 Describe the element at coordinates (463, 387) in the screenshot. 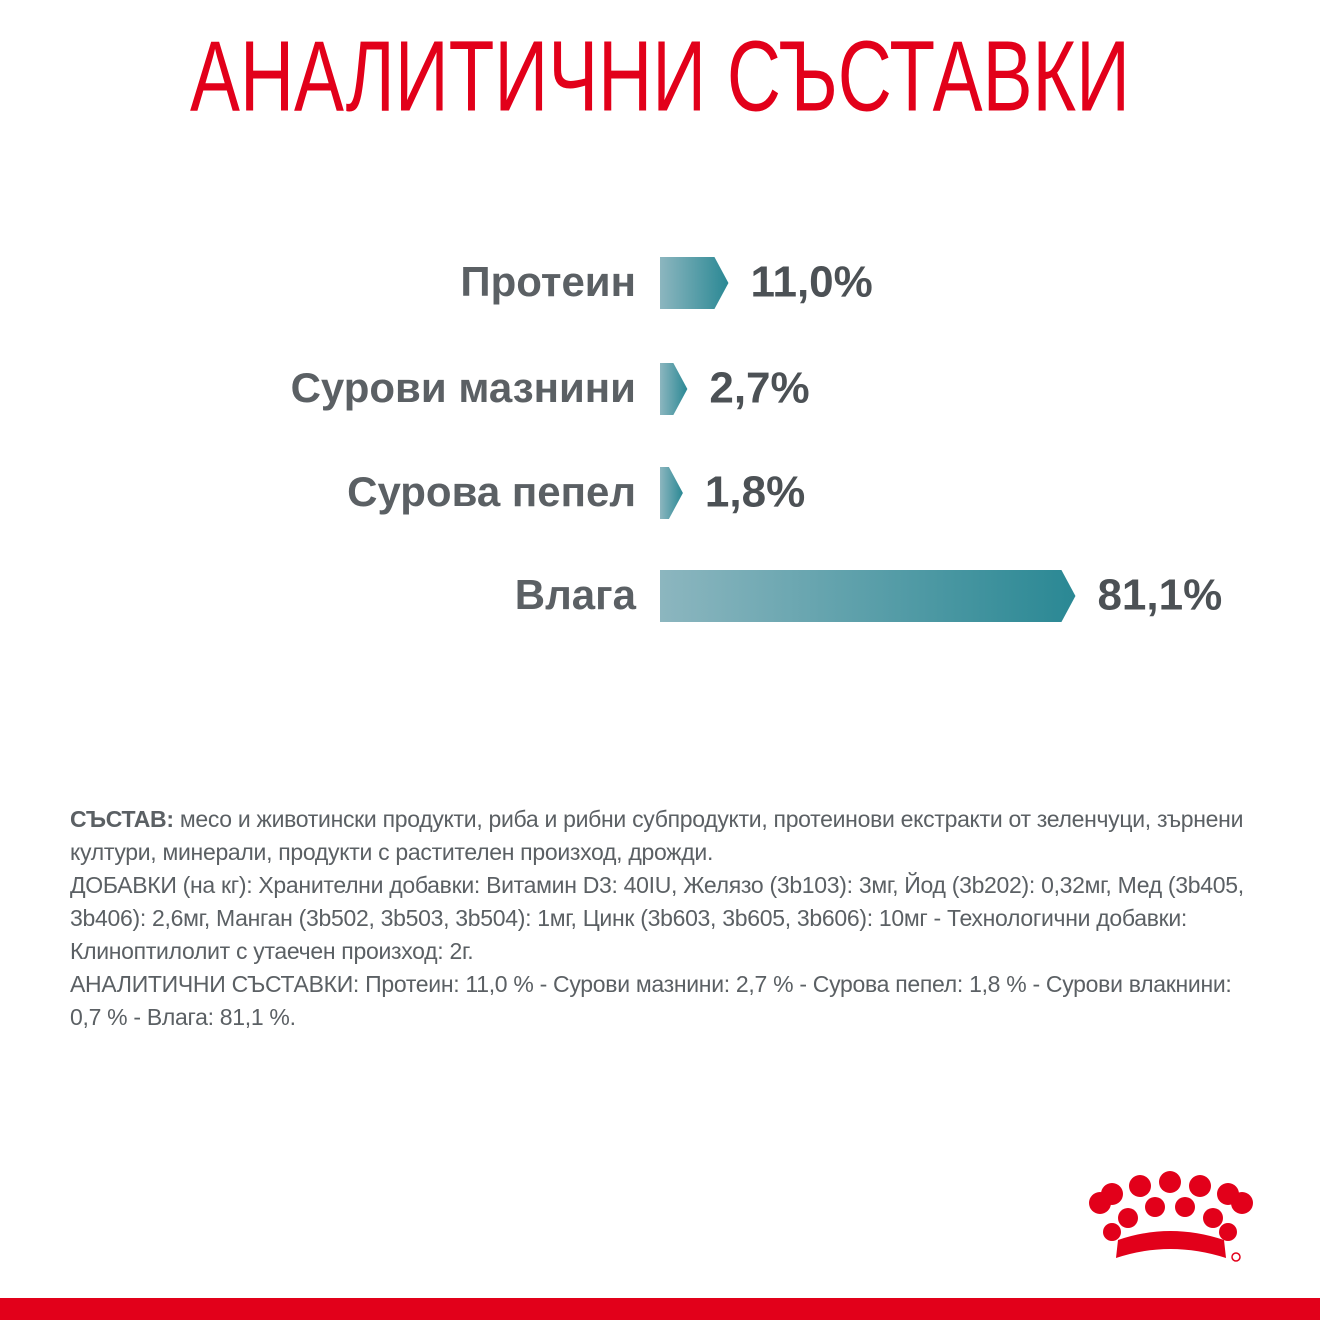

I see `category-label: Сурови мазнини` at that location.